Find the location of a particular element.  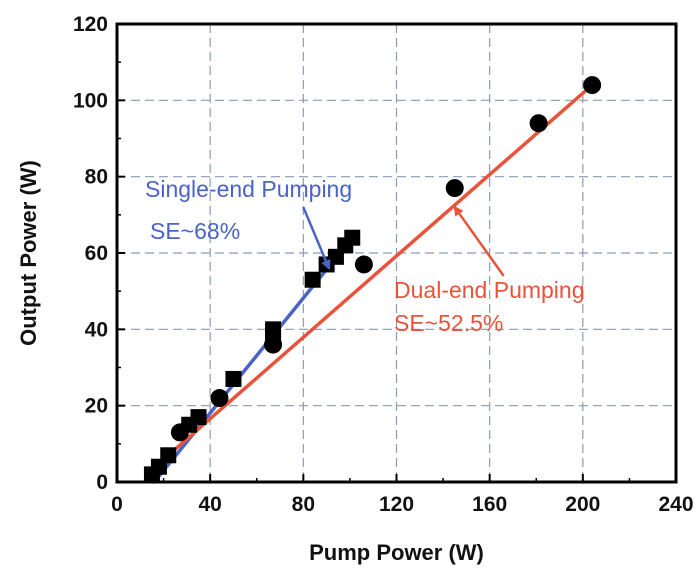

y-tick-label: 20 is located at coordinates (96, 406).